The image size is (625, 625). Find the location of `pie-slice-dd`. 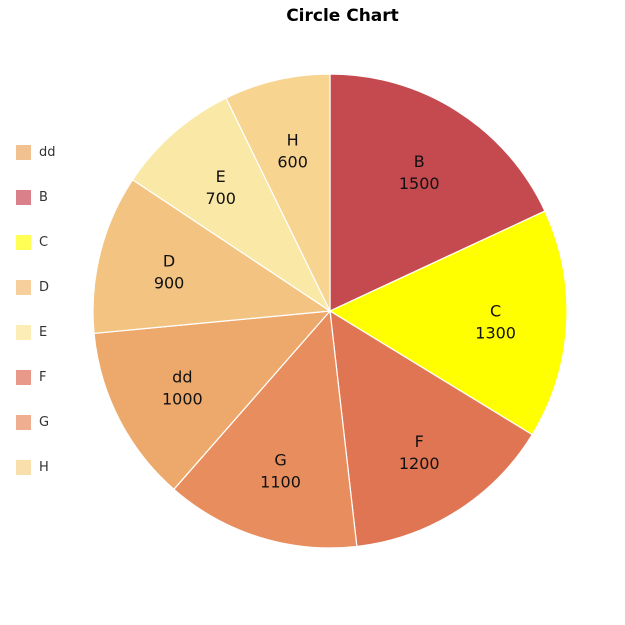

pie-slice-dd is located at coordinates (212, 400).